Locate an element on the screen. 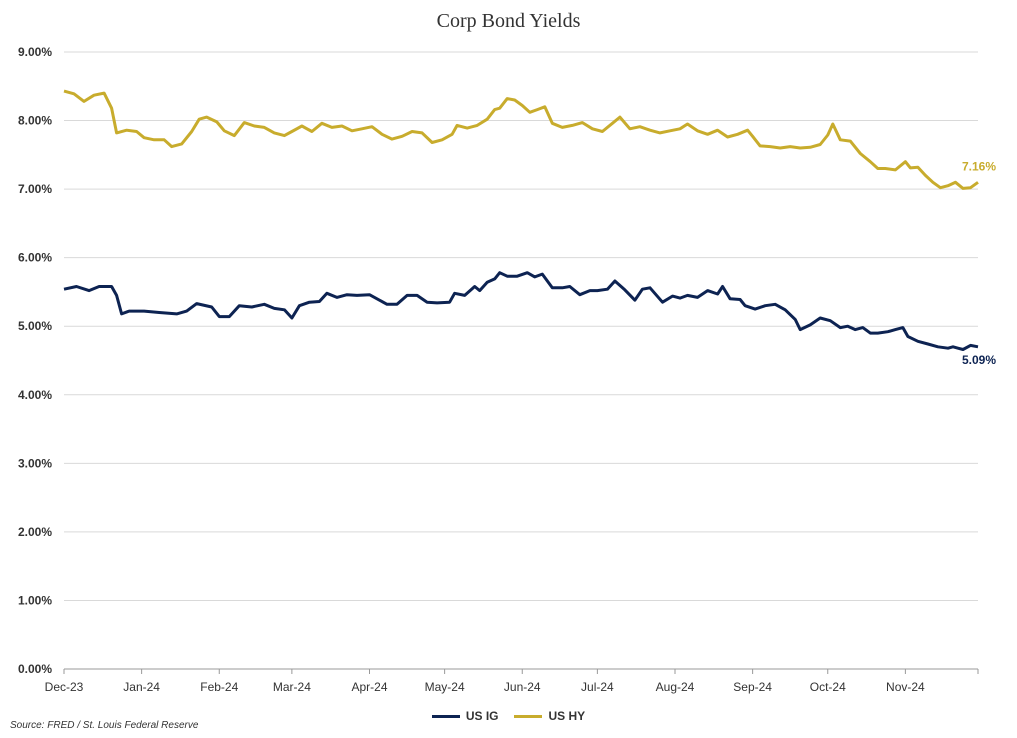 The image size is (1017, 738). legend-item-us-hy: US HY is located at coordinates (549, 716).